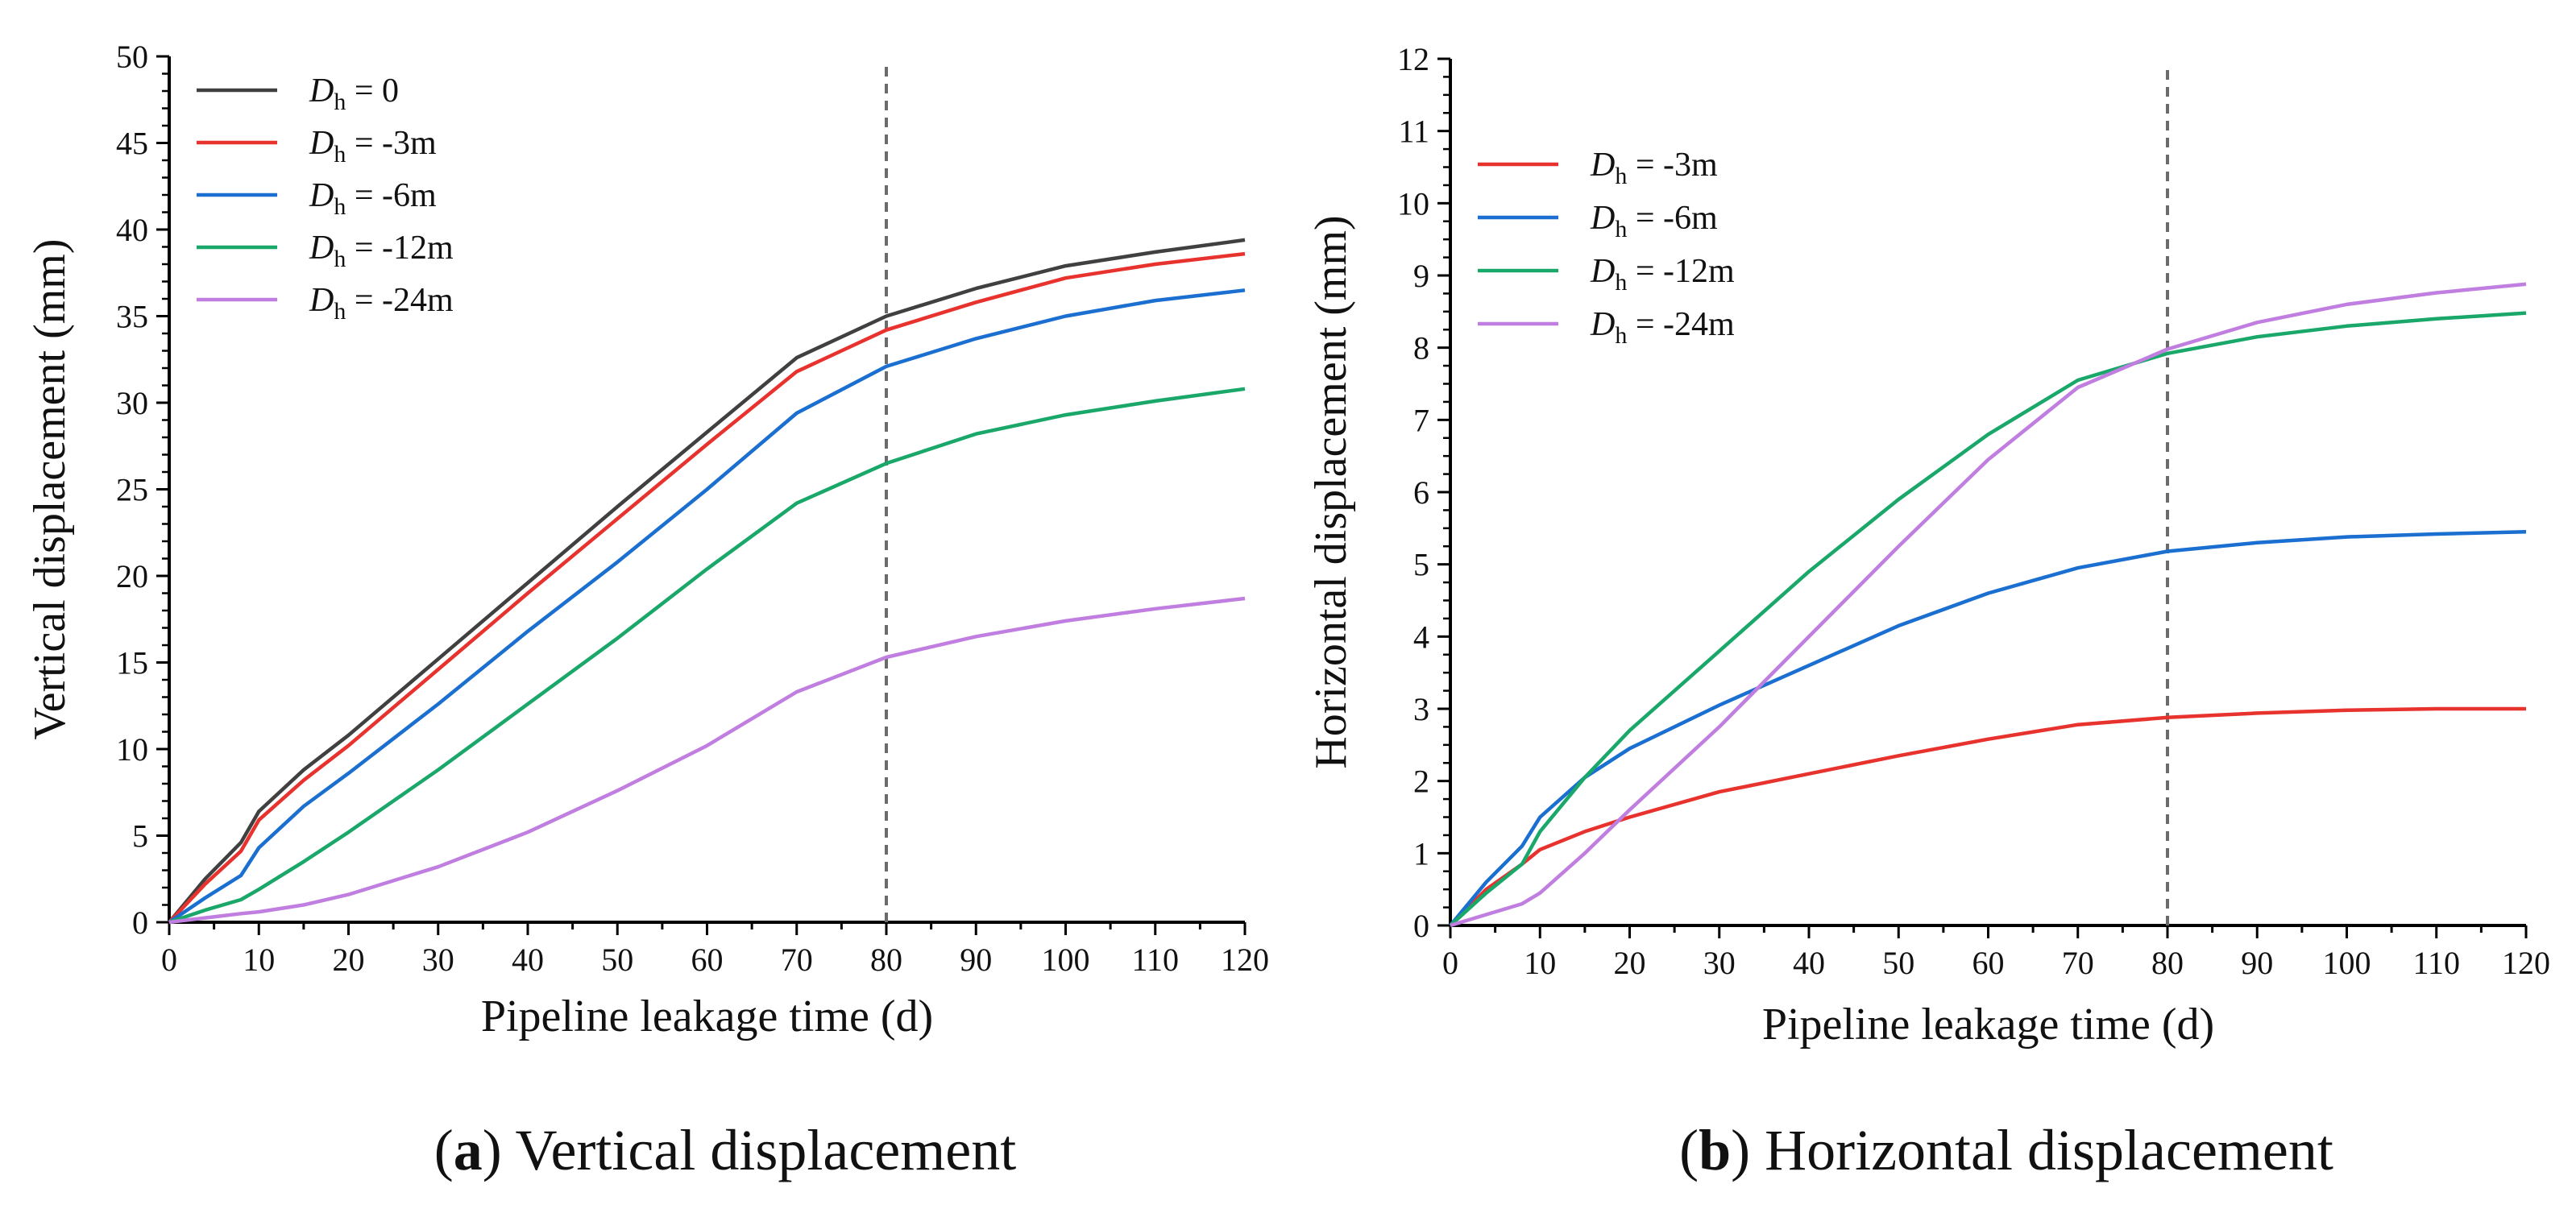  What do you see at coordinates (132, 317) in the screenshot?
I see `y-tick-label: 35` at bounding box center [132, 317].